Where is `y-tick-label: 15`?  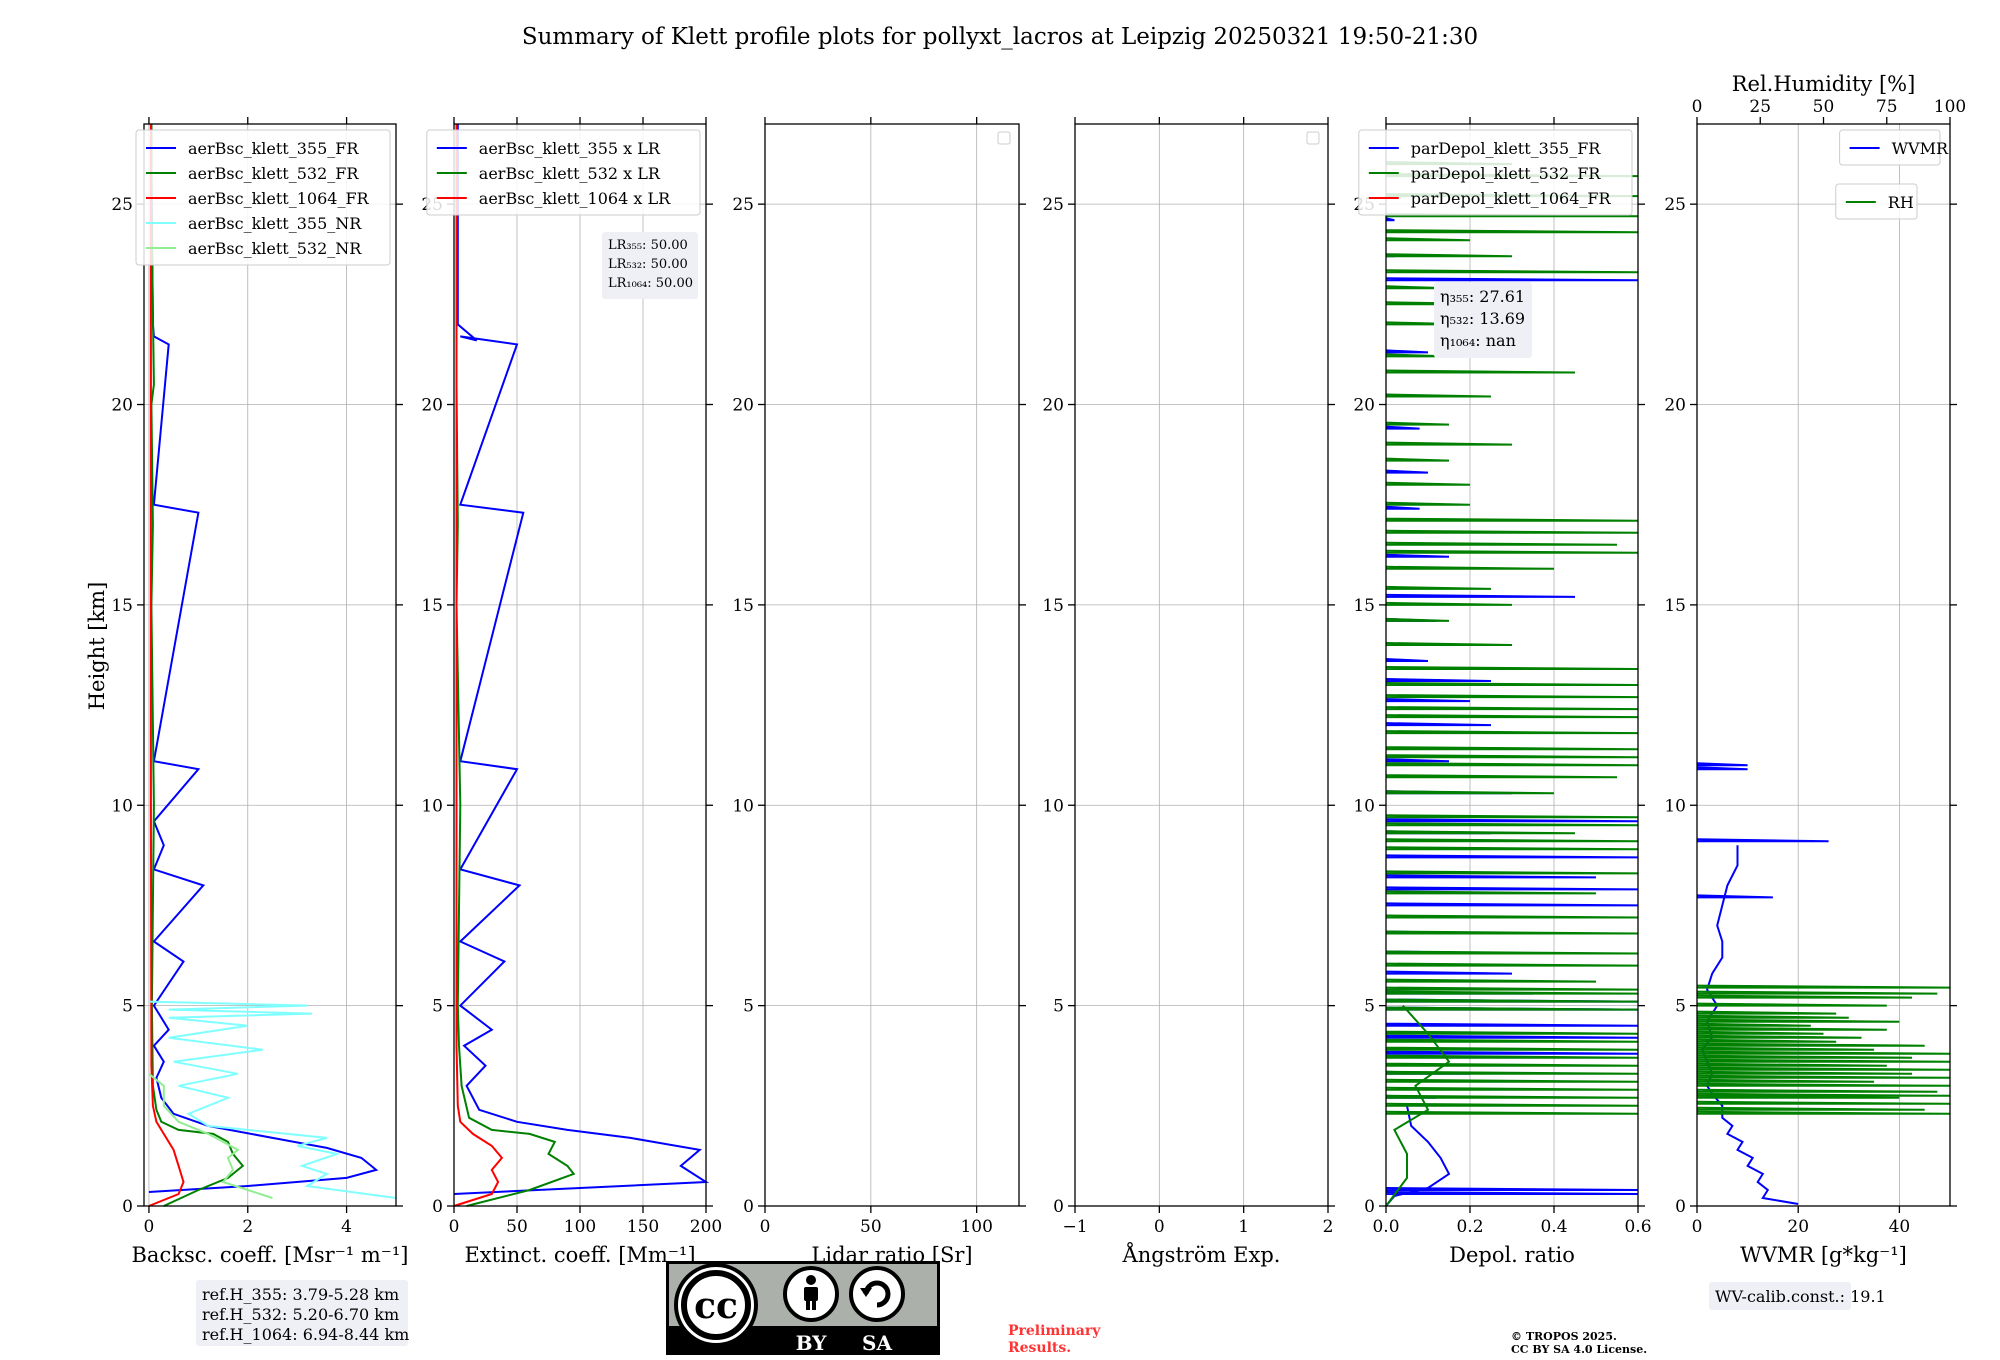
y-tick-label: 15 is located at coordinates (1053, 606).